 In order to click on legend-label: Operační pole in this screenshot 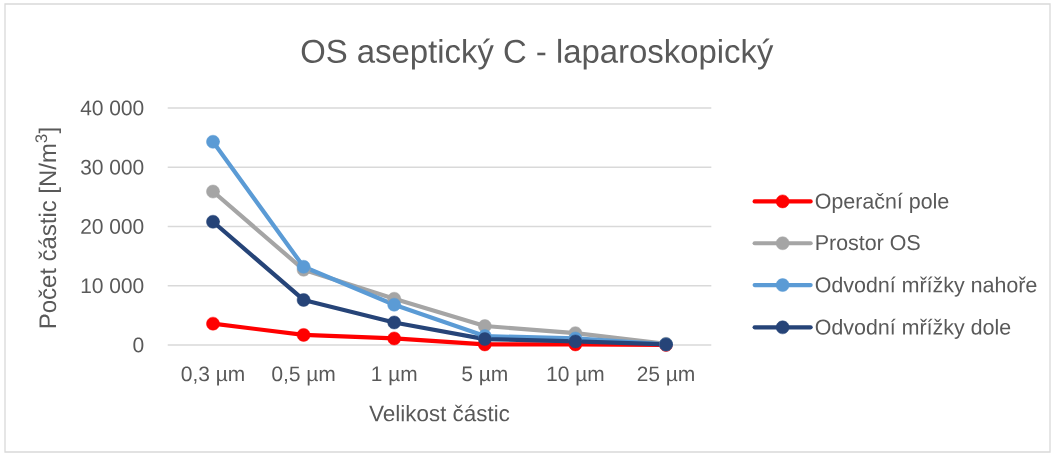, I will do `click(882, 202)`.